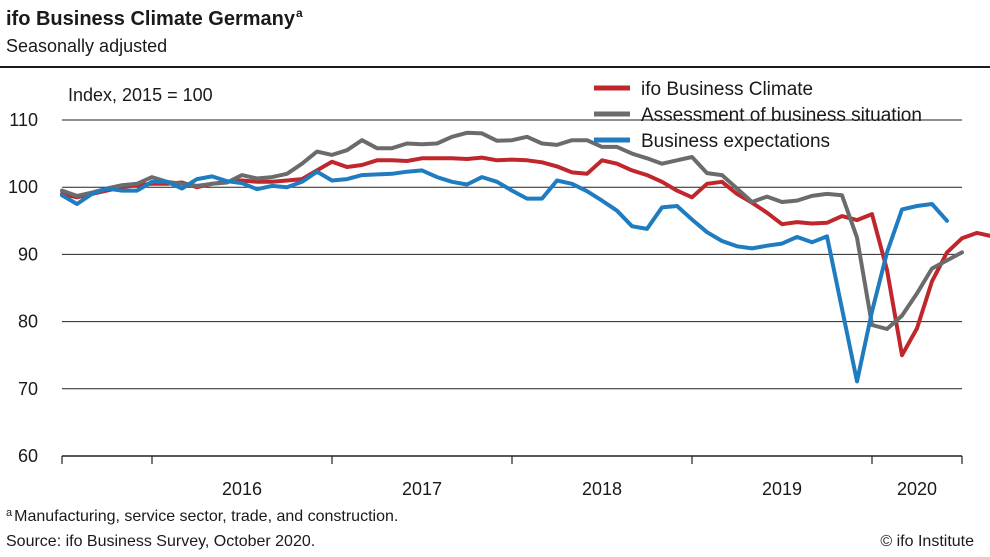 The image size is (990, 557). What do you see at coordinates (87, 46) in the screenshot?
I see `chart-subtitle: Seasonally adjusted` at bounding box center [87, 46].